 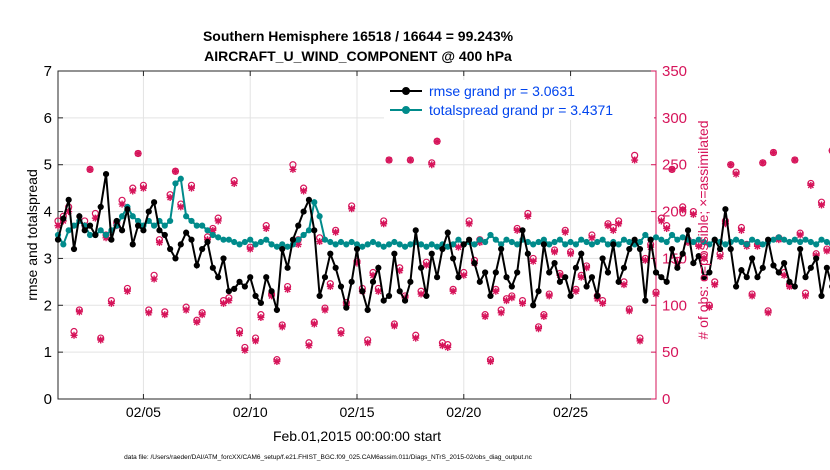 What do you see at coordinates (358, 56) in the screenshot?
I see `chart-title-line-2: AIRCRAFT_U_WIND_COMPONENT @ 400 hPa` at bounding box center [358, 56].